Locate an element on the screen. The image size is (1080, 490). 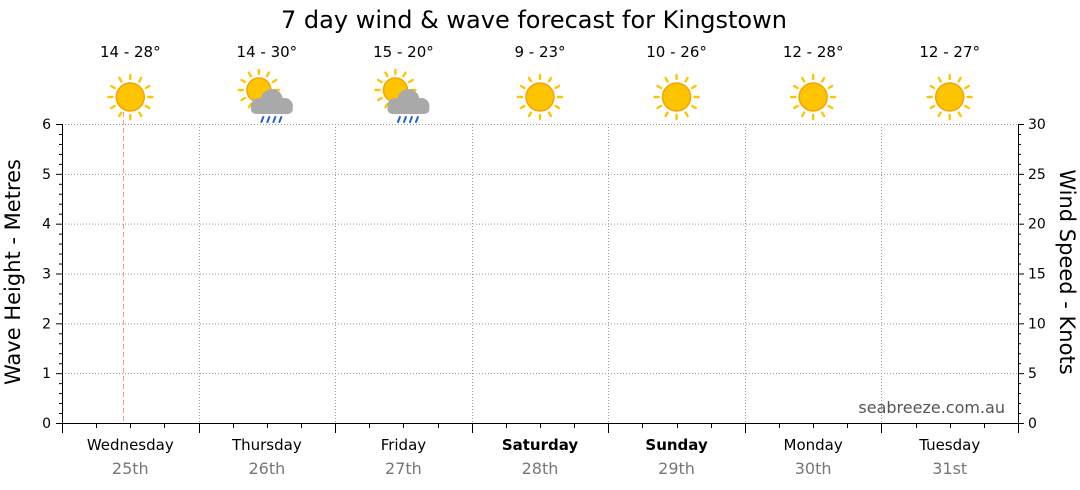
y-tick-label-right: 10 is located at coordinates (1037, 324).